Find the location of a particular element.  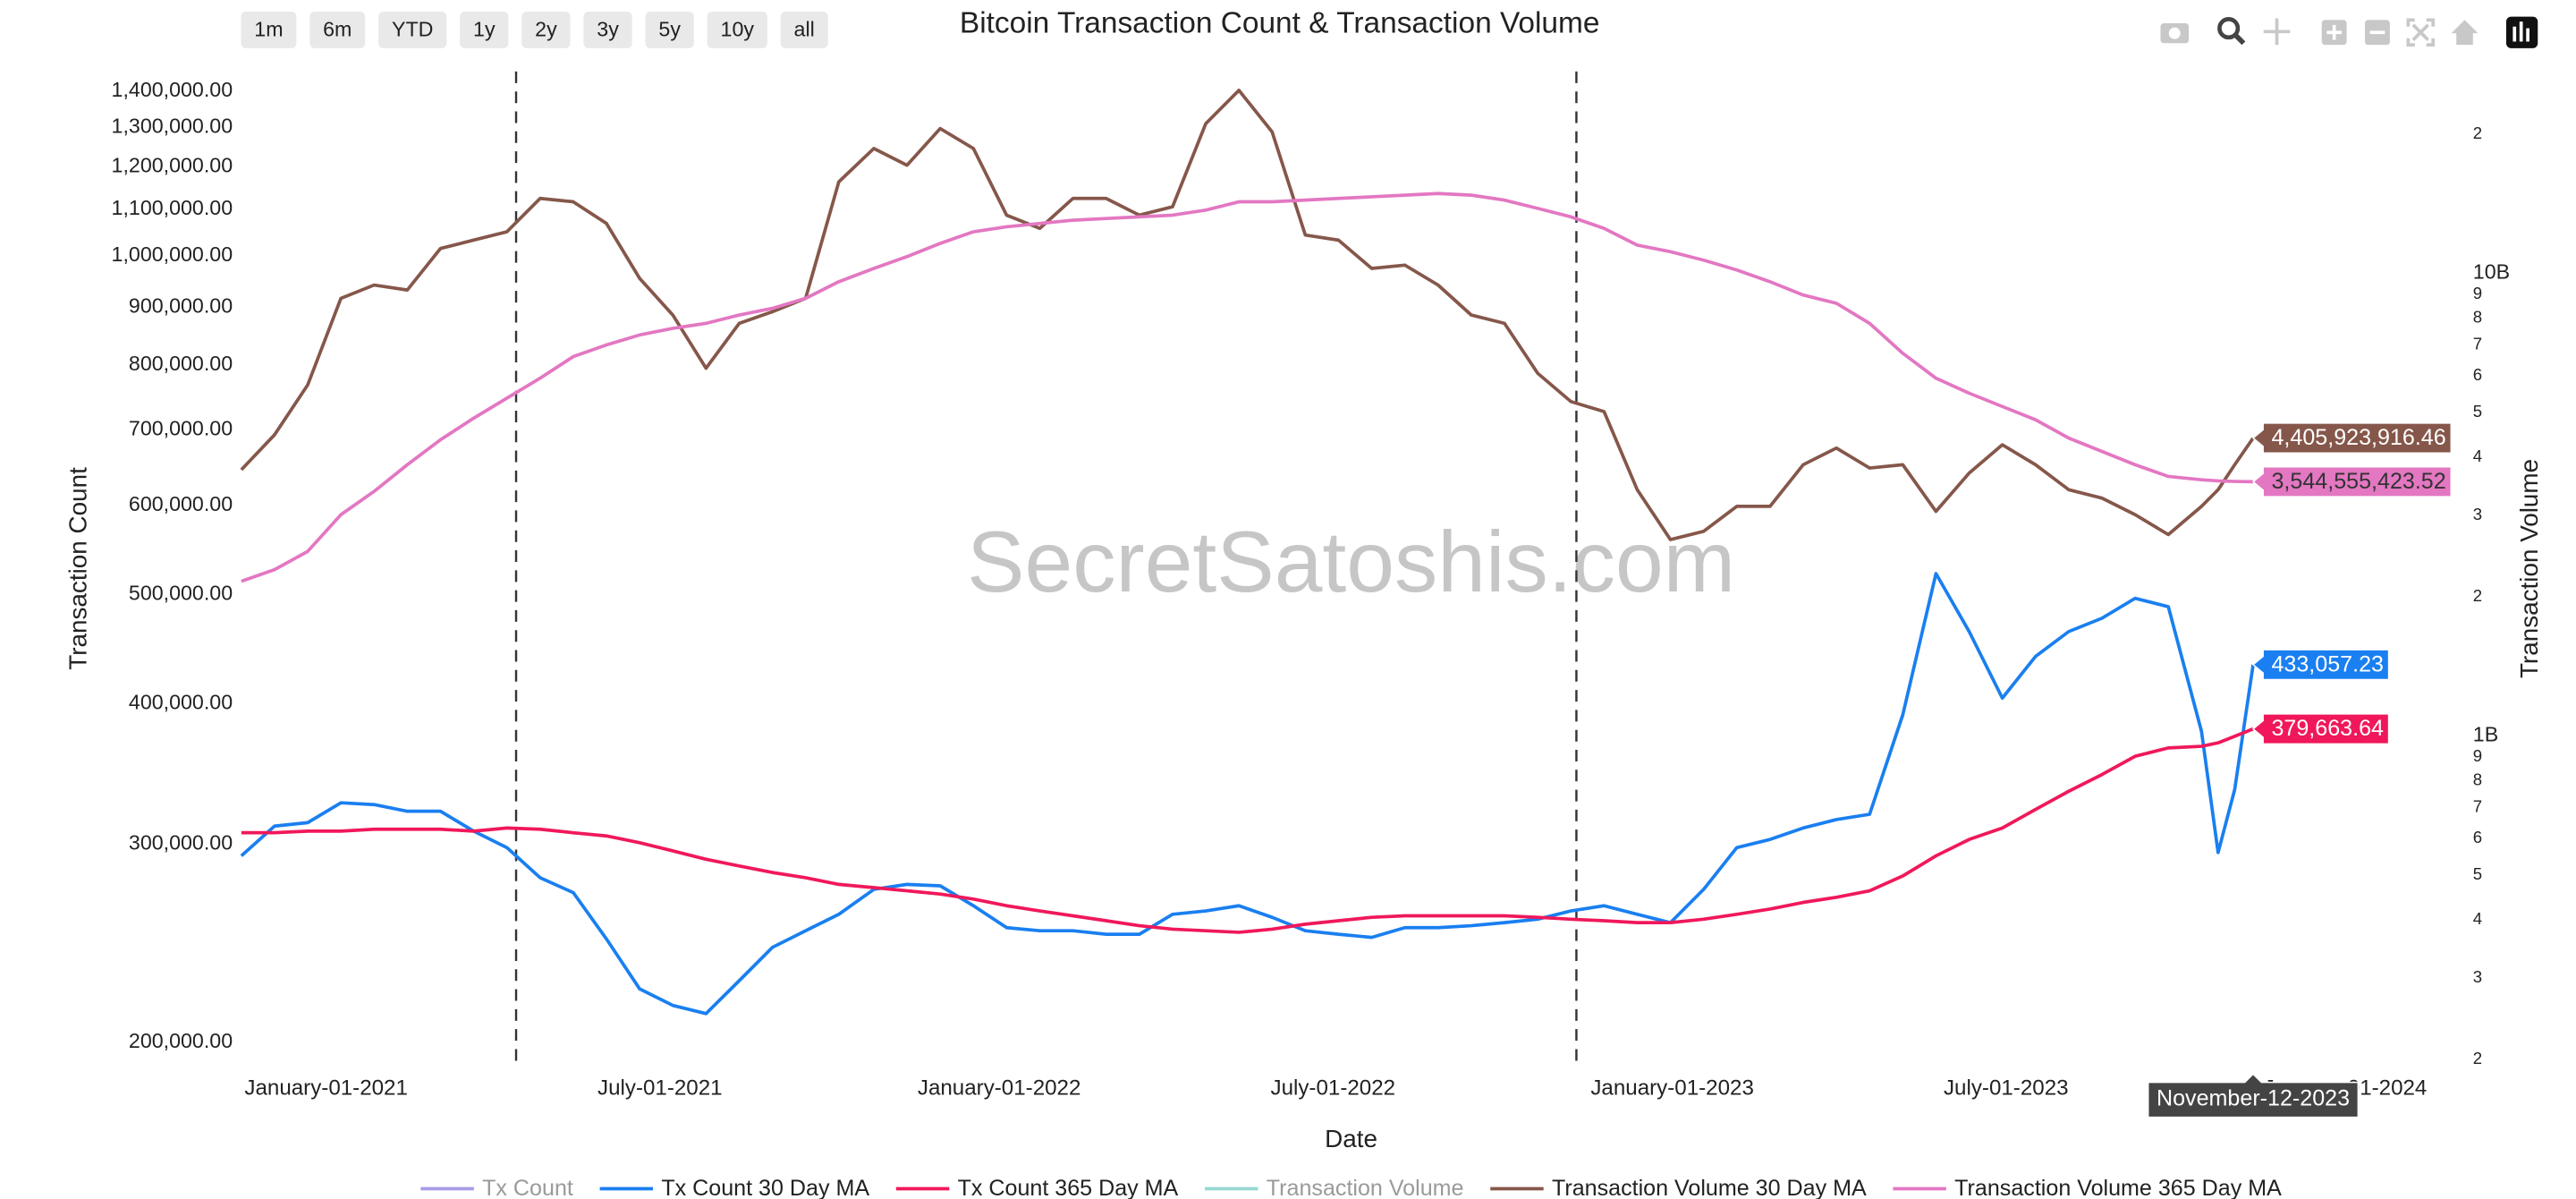

x-tick-label: July-01-2023 is located at coordinates (2006, 1088).